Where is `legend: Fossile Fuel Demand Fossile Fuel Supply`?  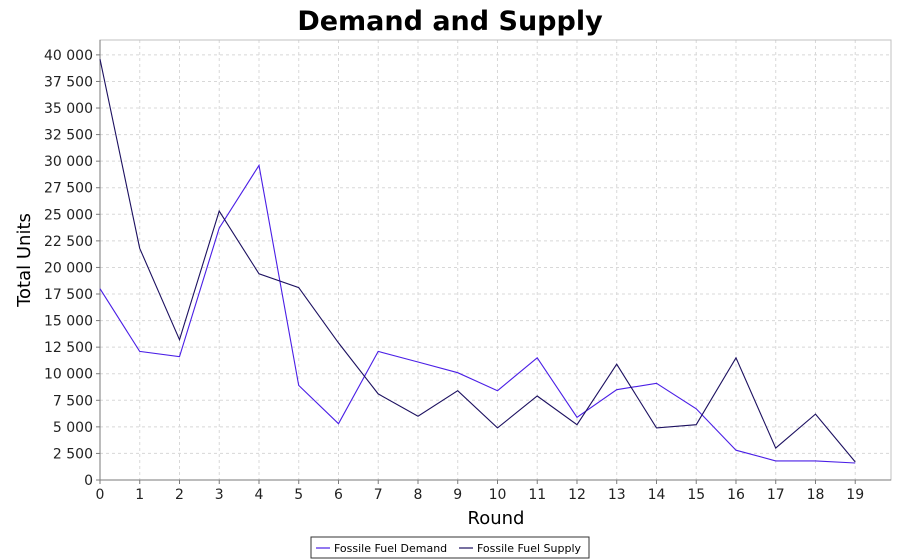 legend: Fossile Fuel Demand Fossile Fuel Supply is located at coordinates (450, 547).